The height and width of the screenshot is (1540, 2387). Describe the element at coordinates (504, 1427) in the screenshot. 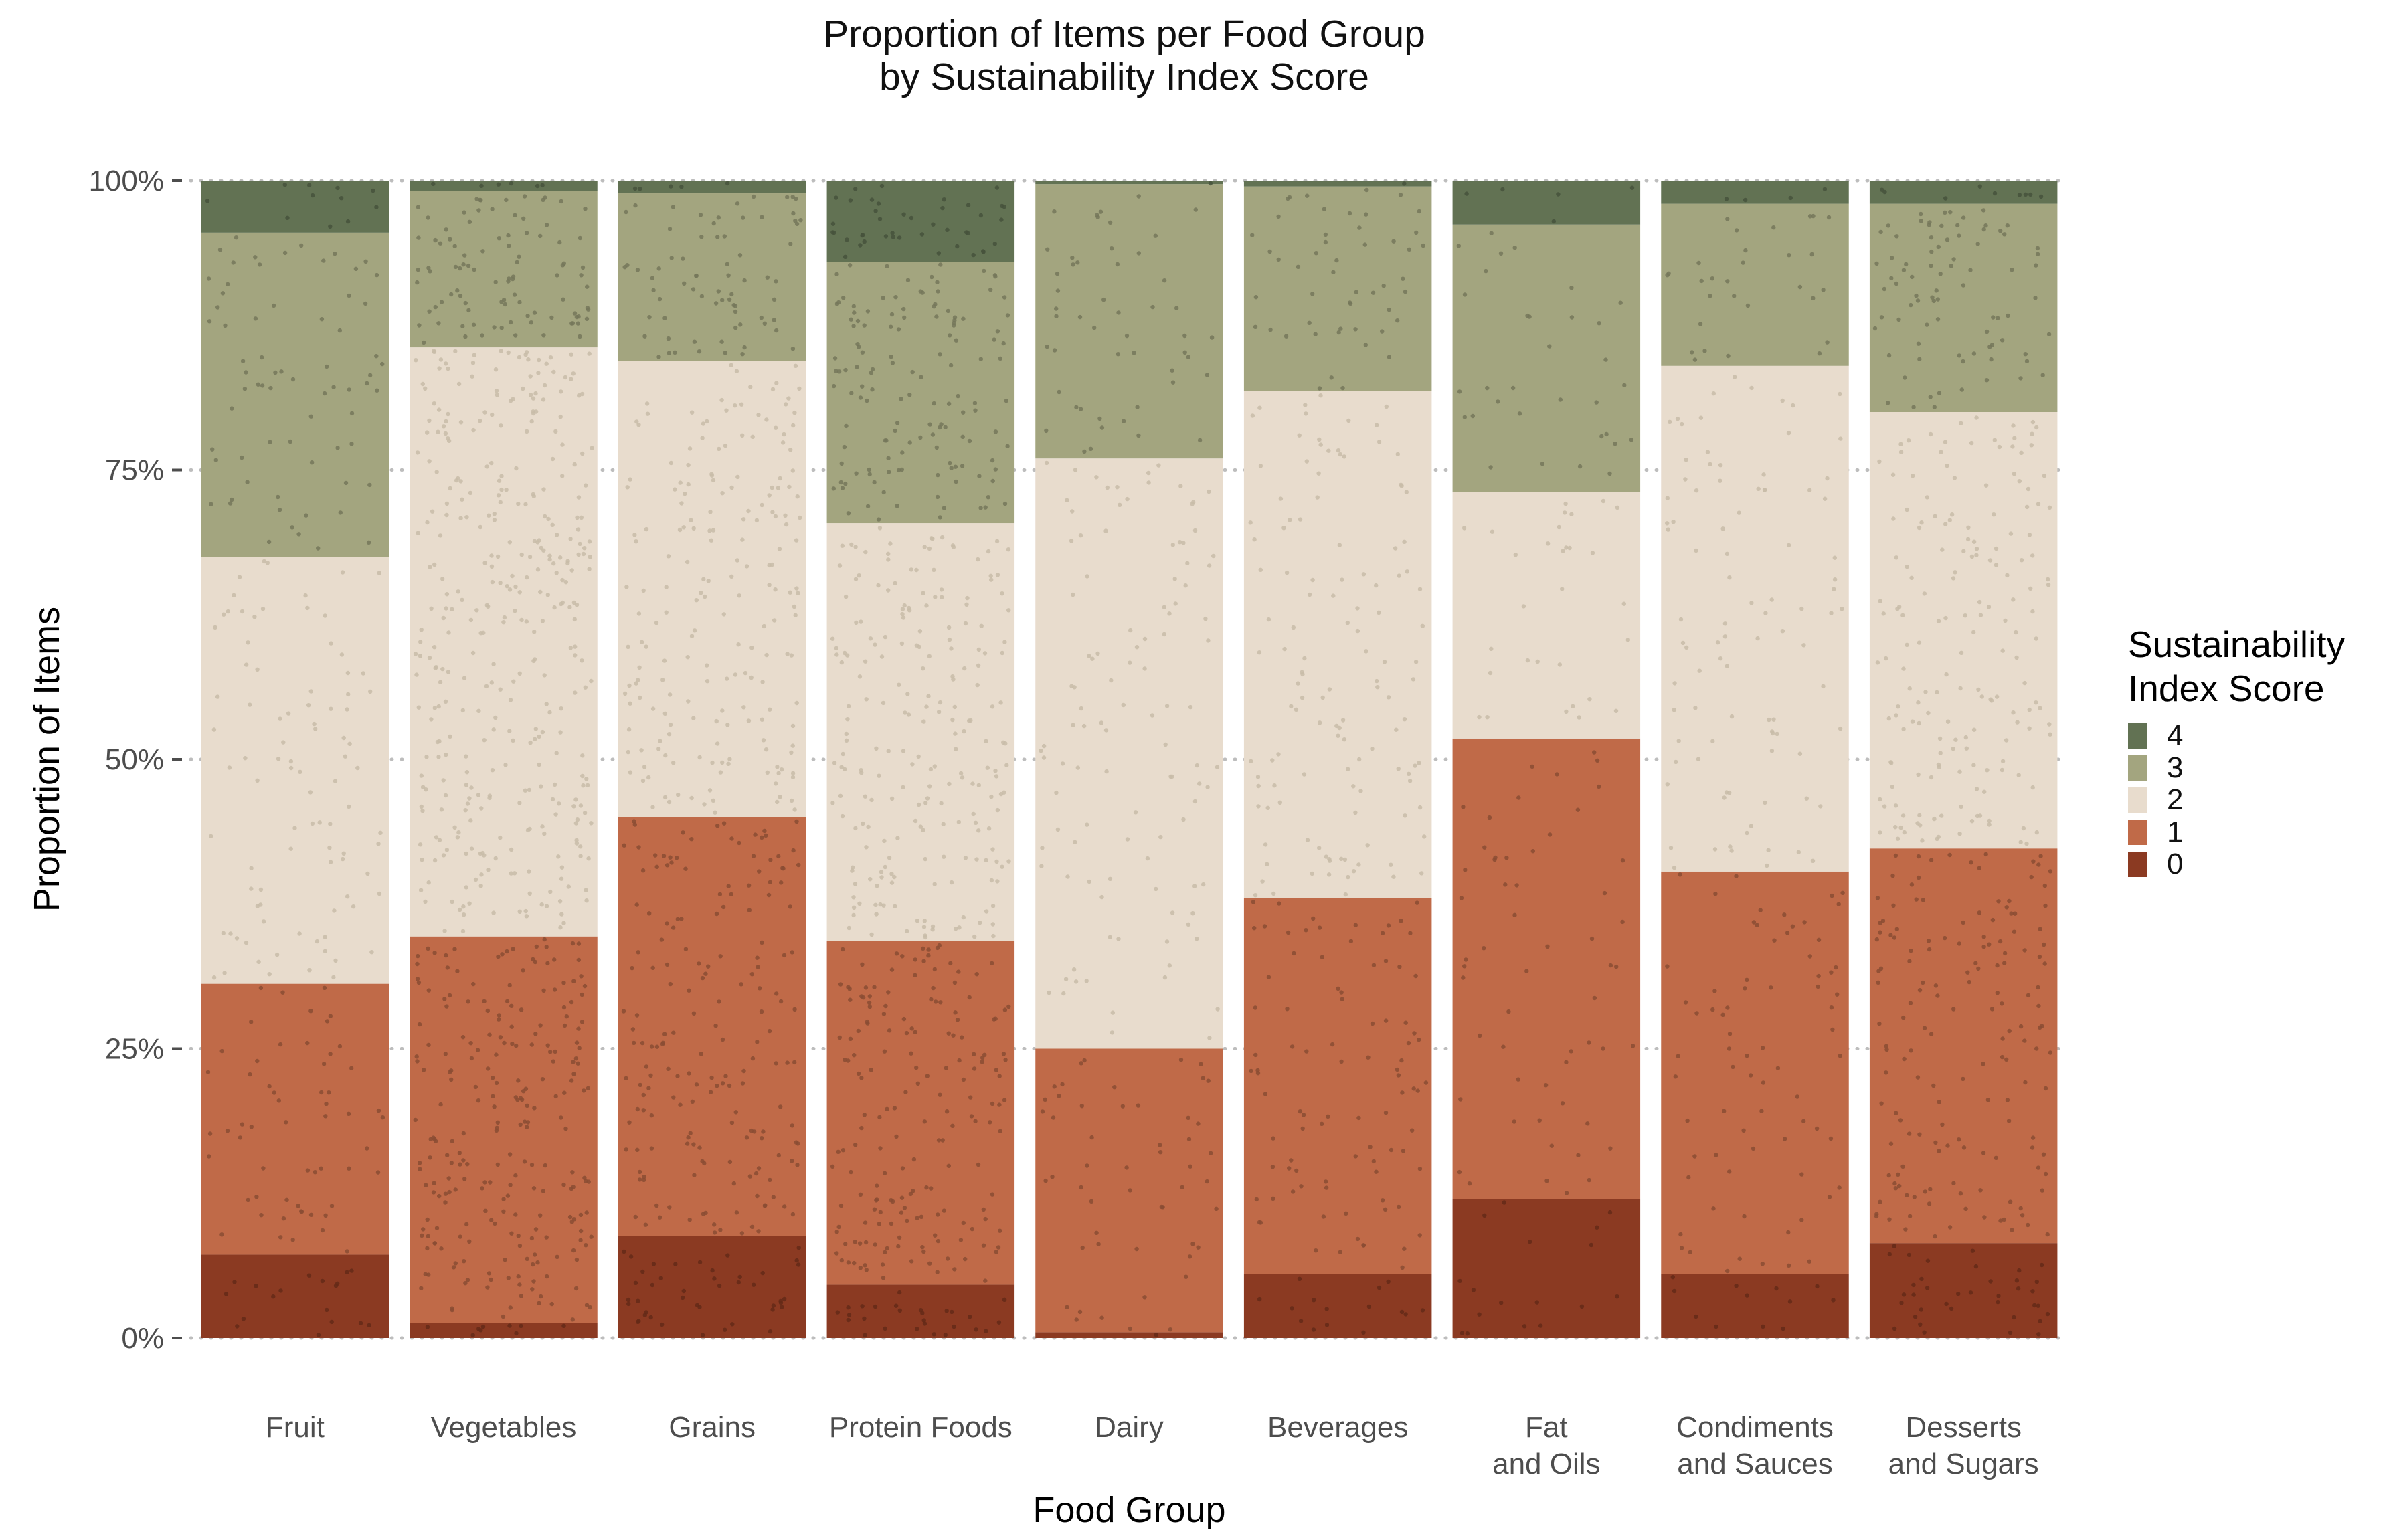

I see `x-tick-label-vegetables-1: Vegetables` at that location.